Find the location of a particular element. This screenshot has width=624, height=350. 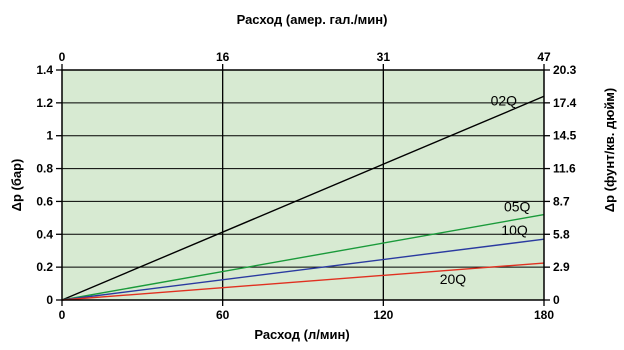

x-tick-label-bottom: 60 is located at coordinates (223, 315).